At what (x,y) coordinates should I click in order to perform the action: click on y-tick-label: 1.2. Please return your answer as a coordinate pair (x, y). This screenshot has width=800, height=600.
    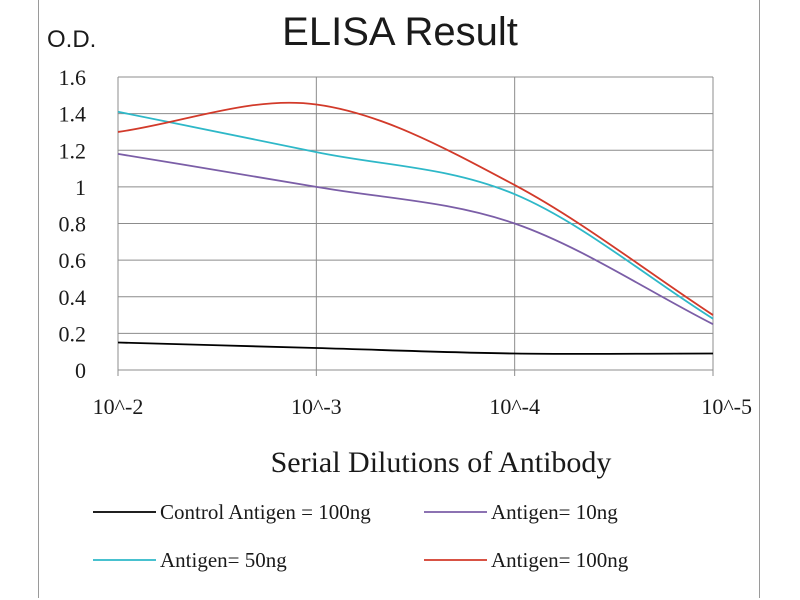
    Looking at the image, I should click on (73, 150).